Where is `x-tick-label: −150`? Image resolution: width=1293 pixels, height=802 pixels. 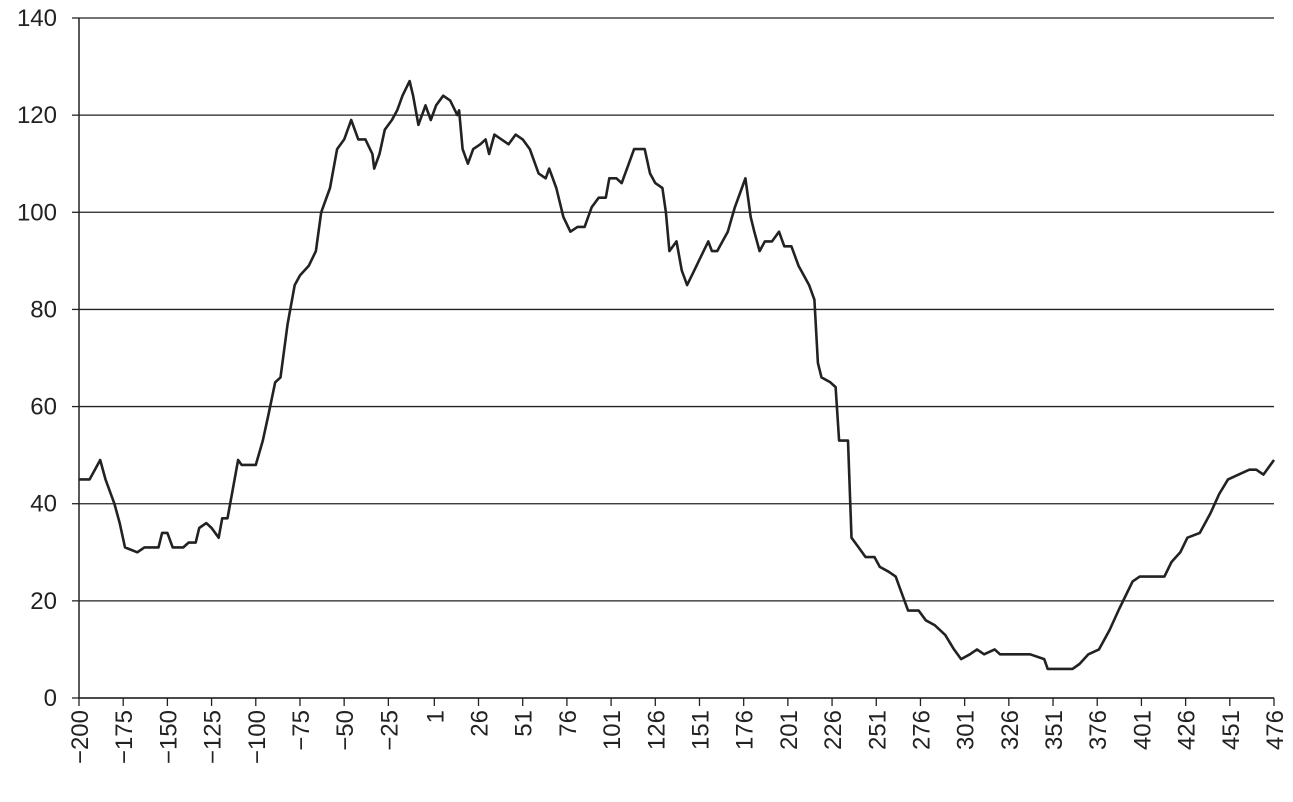 x-tick-label: −150 is located at coordinates (168, 737).